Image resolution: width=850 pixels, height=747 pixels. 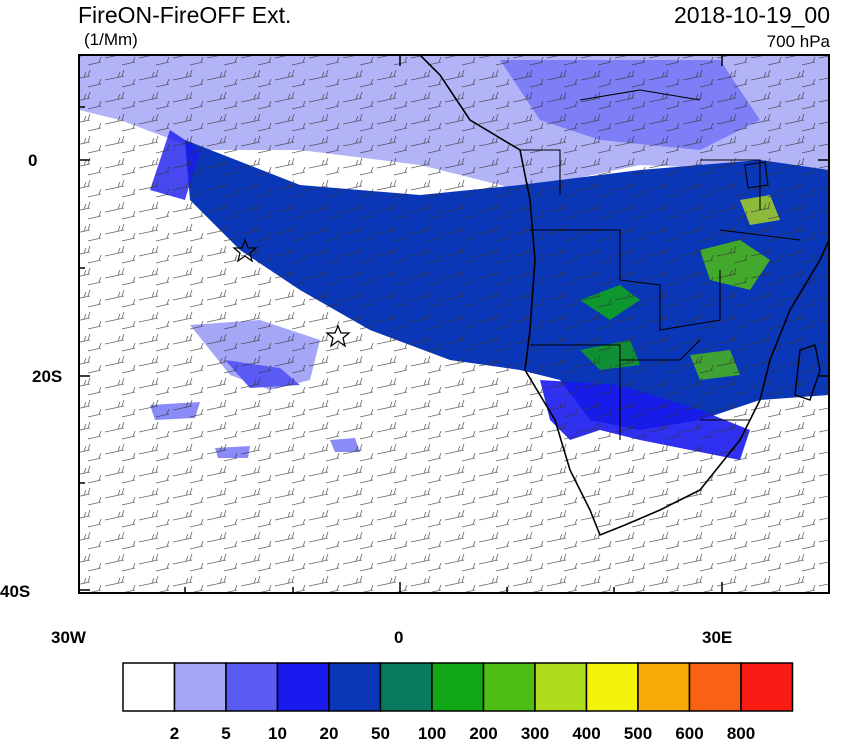 I want to click on colorbar-label: 800, so click(x=741, y=733).